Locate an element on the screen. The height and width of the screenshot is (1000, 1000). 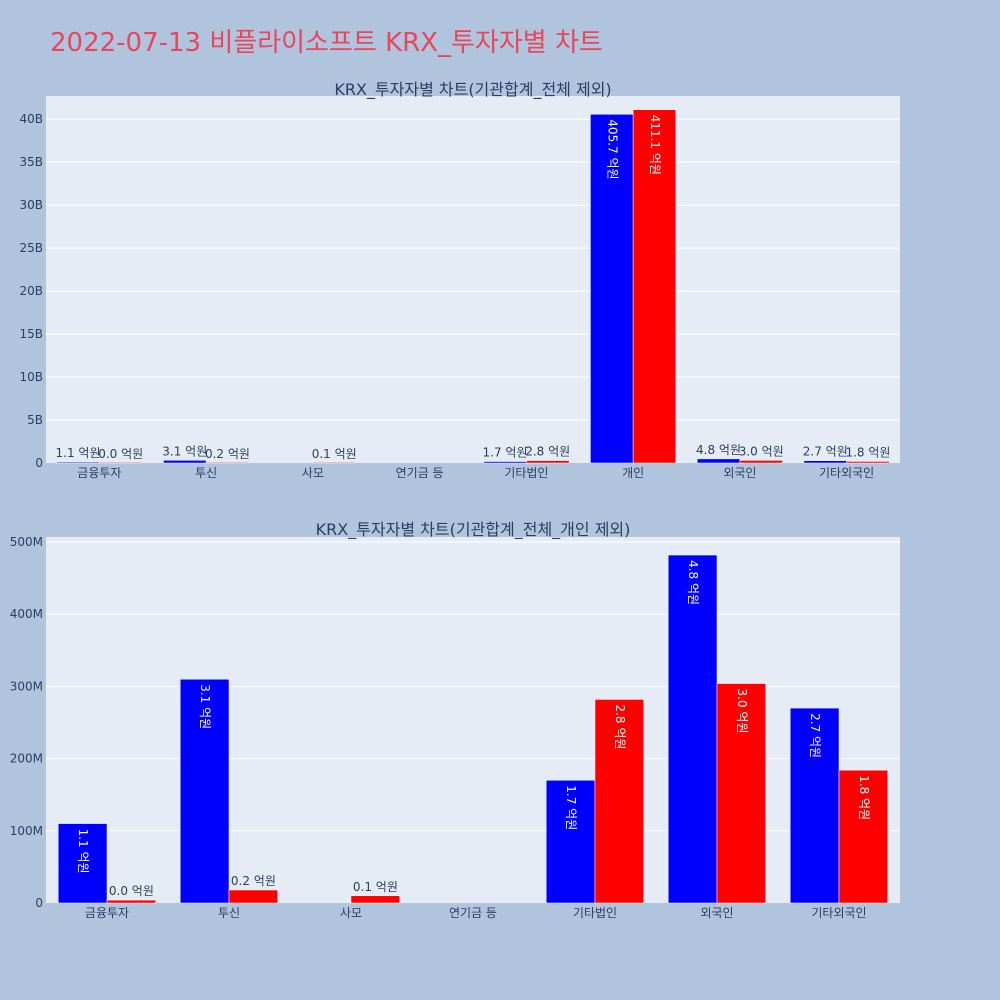
x-tick-label: 개인 is located at coordinates (633, 473).